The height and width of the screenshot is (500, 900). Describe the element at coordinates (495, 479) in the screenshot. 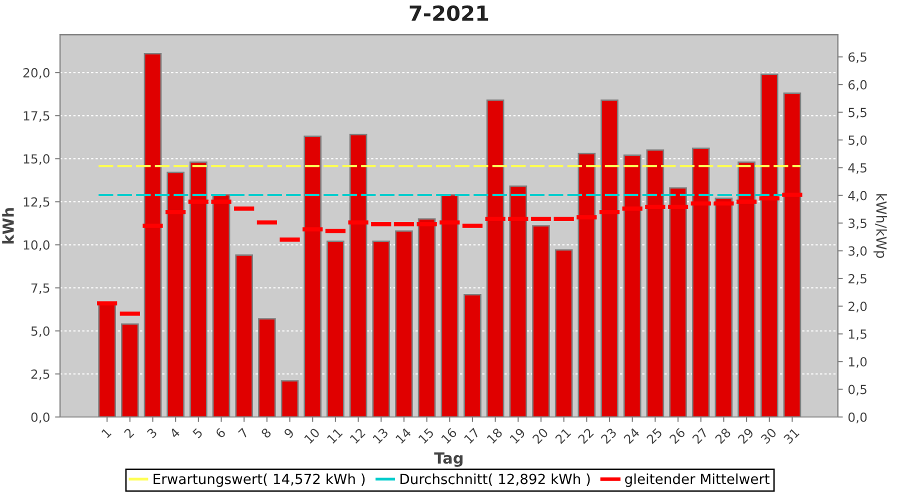

I see `legend-label: Durchschnitt( 12,892 kWh )` at that location.